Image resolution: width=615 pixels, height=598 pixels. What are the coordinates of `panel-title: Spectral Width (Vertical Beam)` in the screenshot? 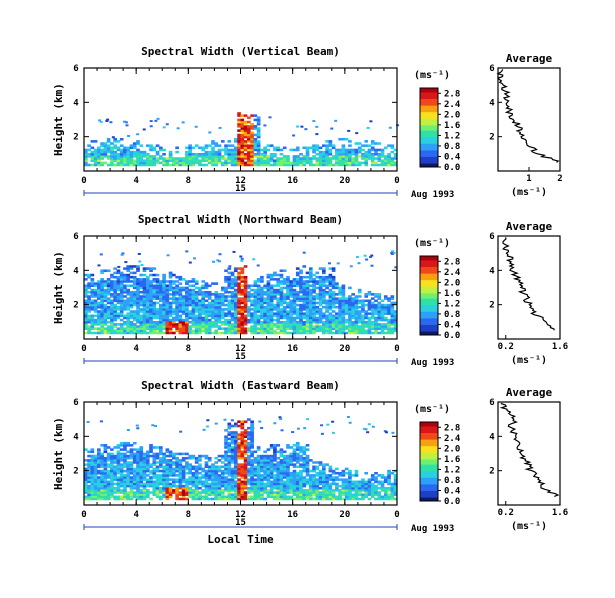 It's located at (240, 51).